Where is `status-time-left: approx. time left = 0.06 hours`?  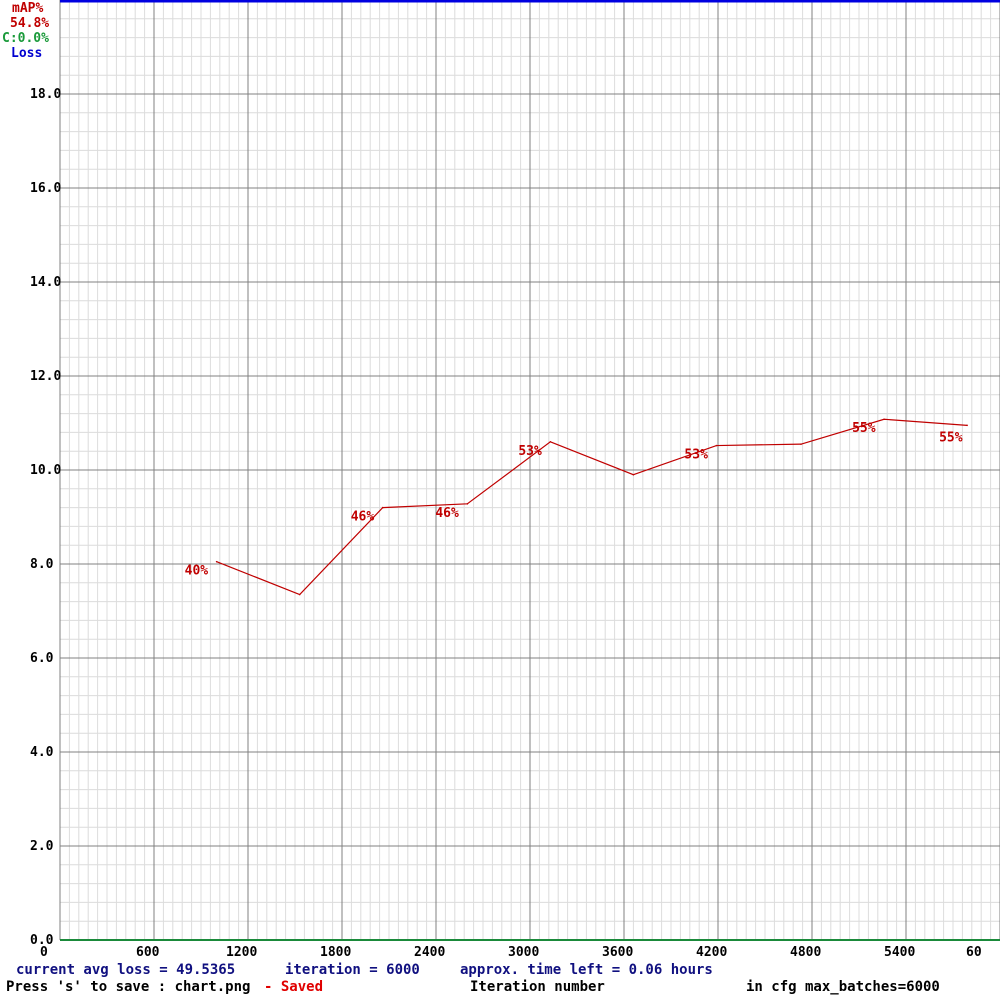
status-time-left: approx. time left = 0.06 hours is located at coordinates (586, 970).